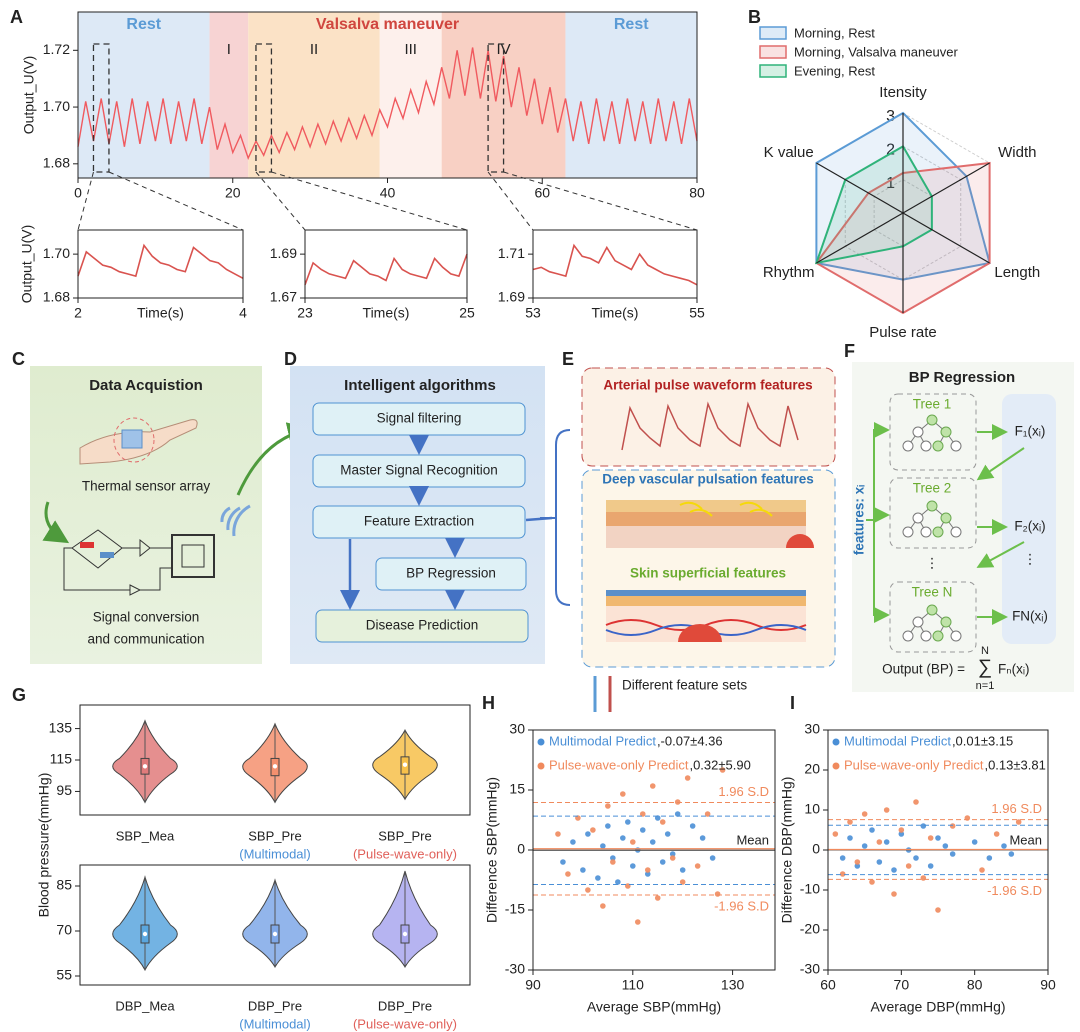  I want to click on panel-label: E, so click(568, 359).